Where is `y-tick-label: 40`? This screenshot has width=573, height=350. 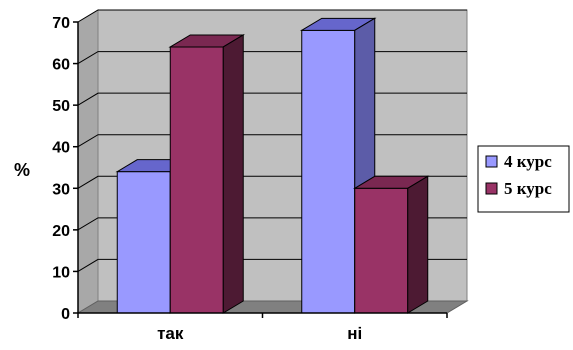 y-tick-label: 40 is located at coordinates (61, 148).